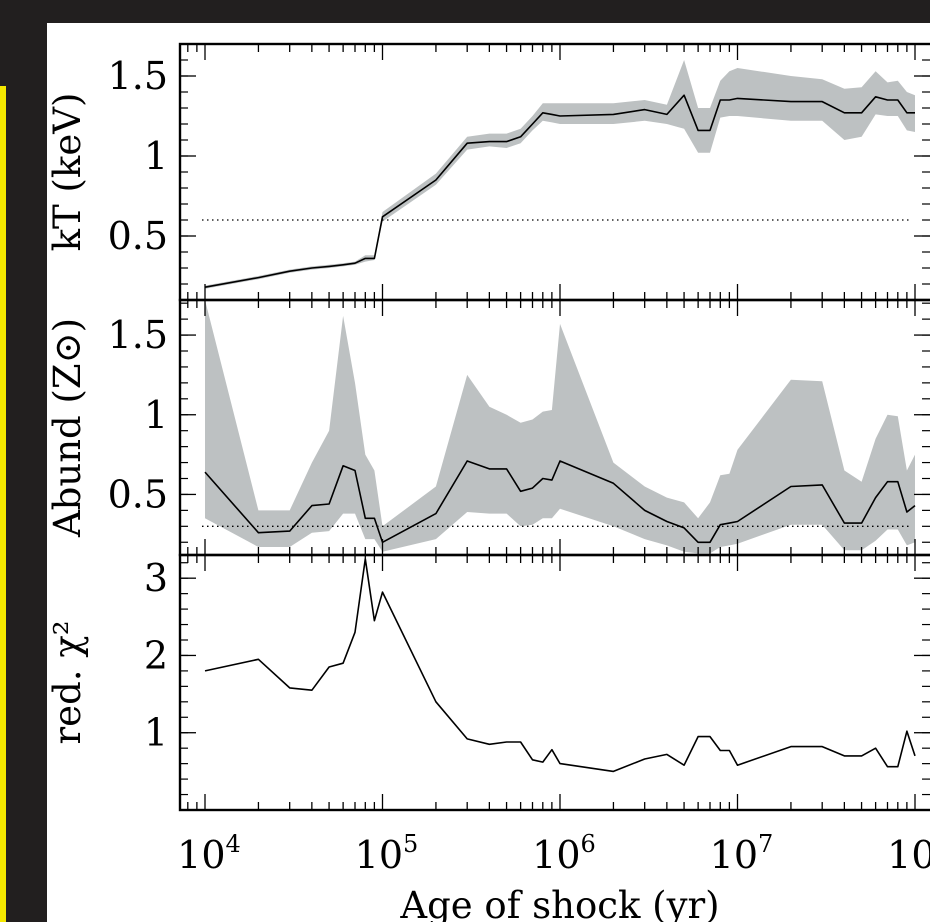  Describe the element at coordinates (765, 844) in the screenshot. I see `x-tick-label-exponent: 7` at that location.